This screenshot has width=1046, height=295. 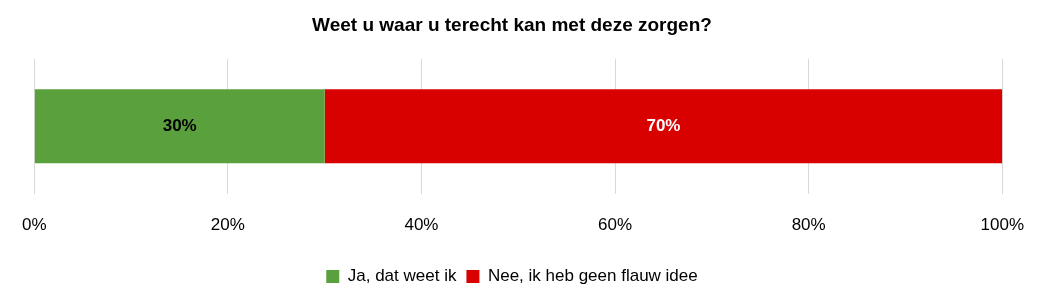 I want to click on x-tick-label: 100%, so click(x=1002, y=225).